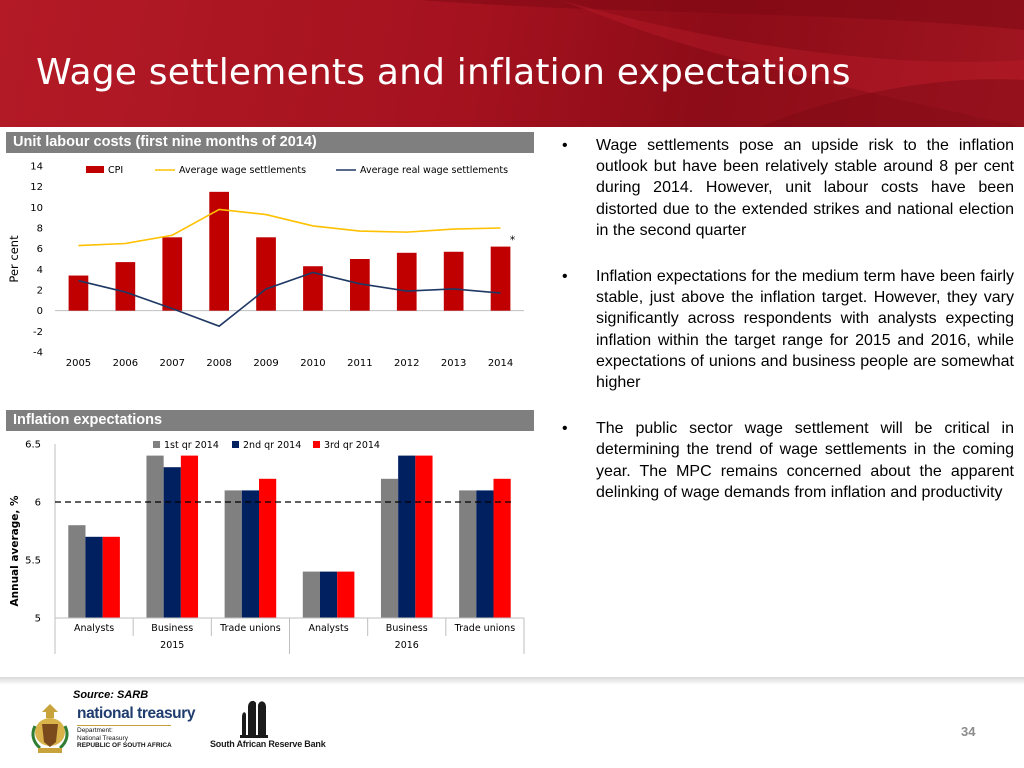 The width and height of the screenshot is (1024, 768). I want to click on national-treasury-line3: REPUBLIC OF SOUTH AFRICA, so click(124, 745).